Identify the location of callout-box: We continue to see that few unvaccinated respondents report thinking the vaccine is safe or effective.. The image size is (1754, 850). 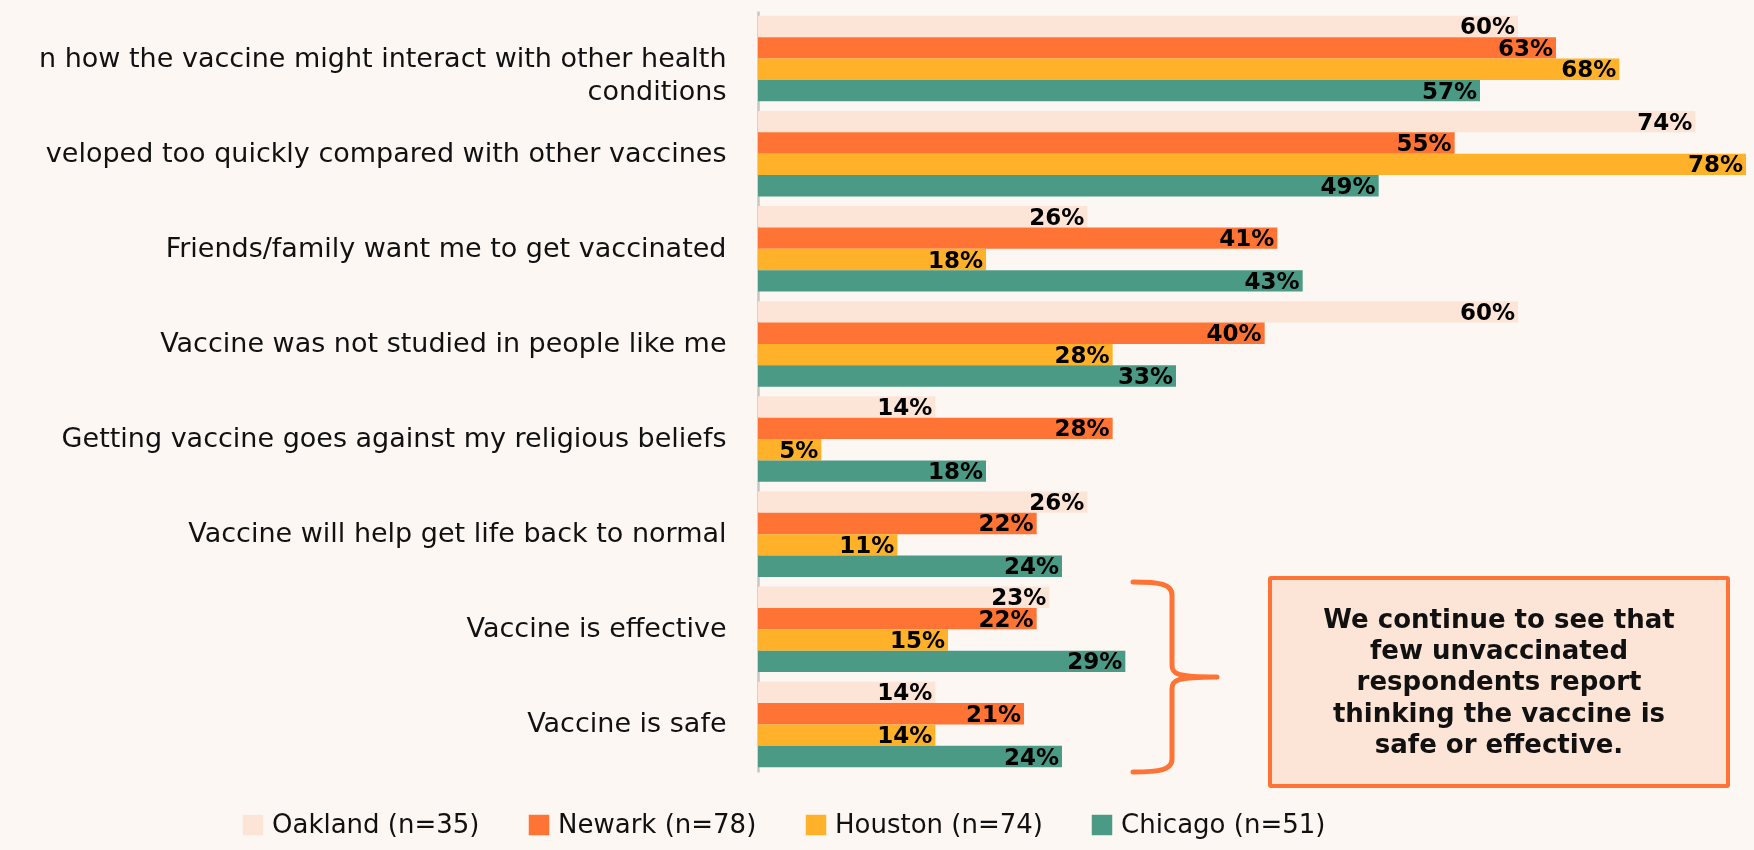
(1499, 682).